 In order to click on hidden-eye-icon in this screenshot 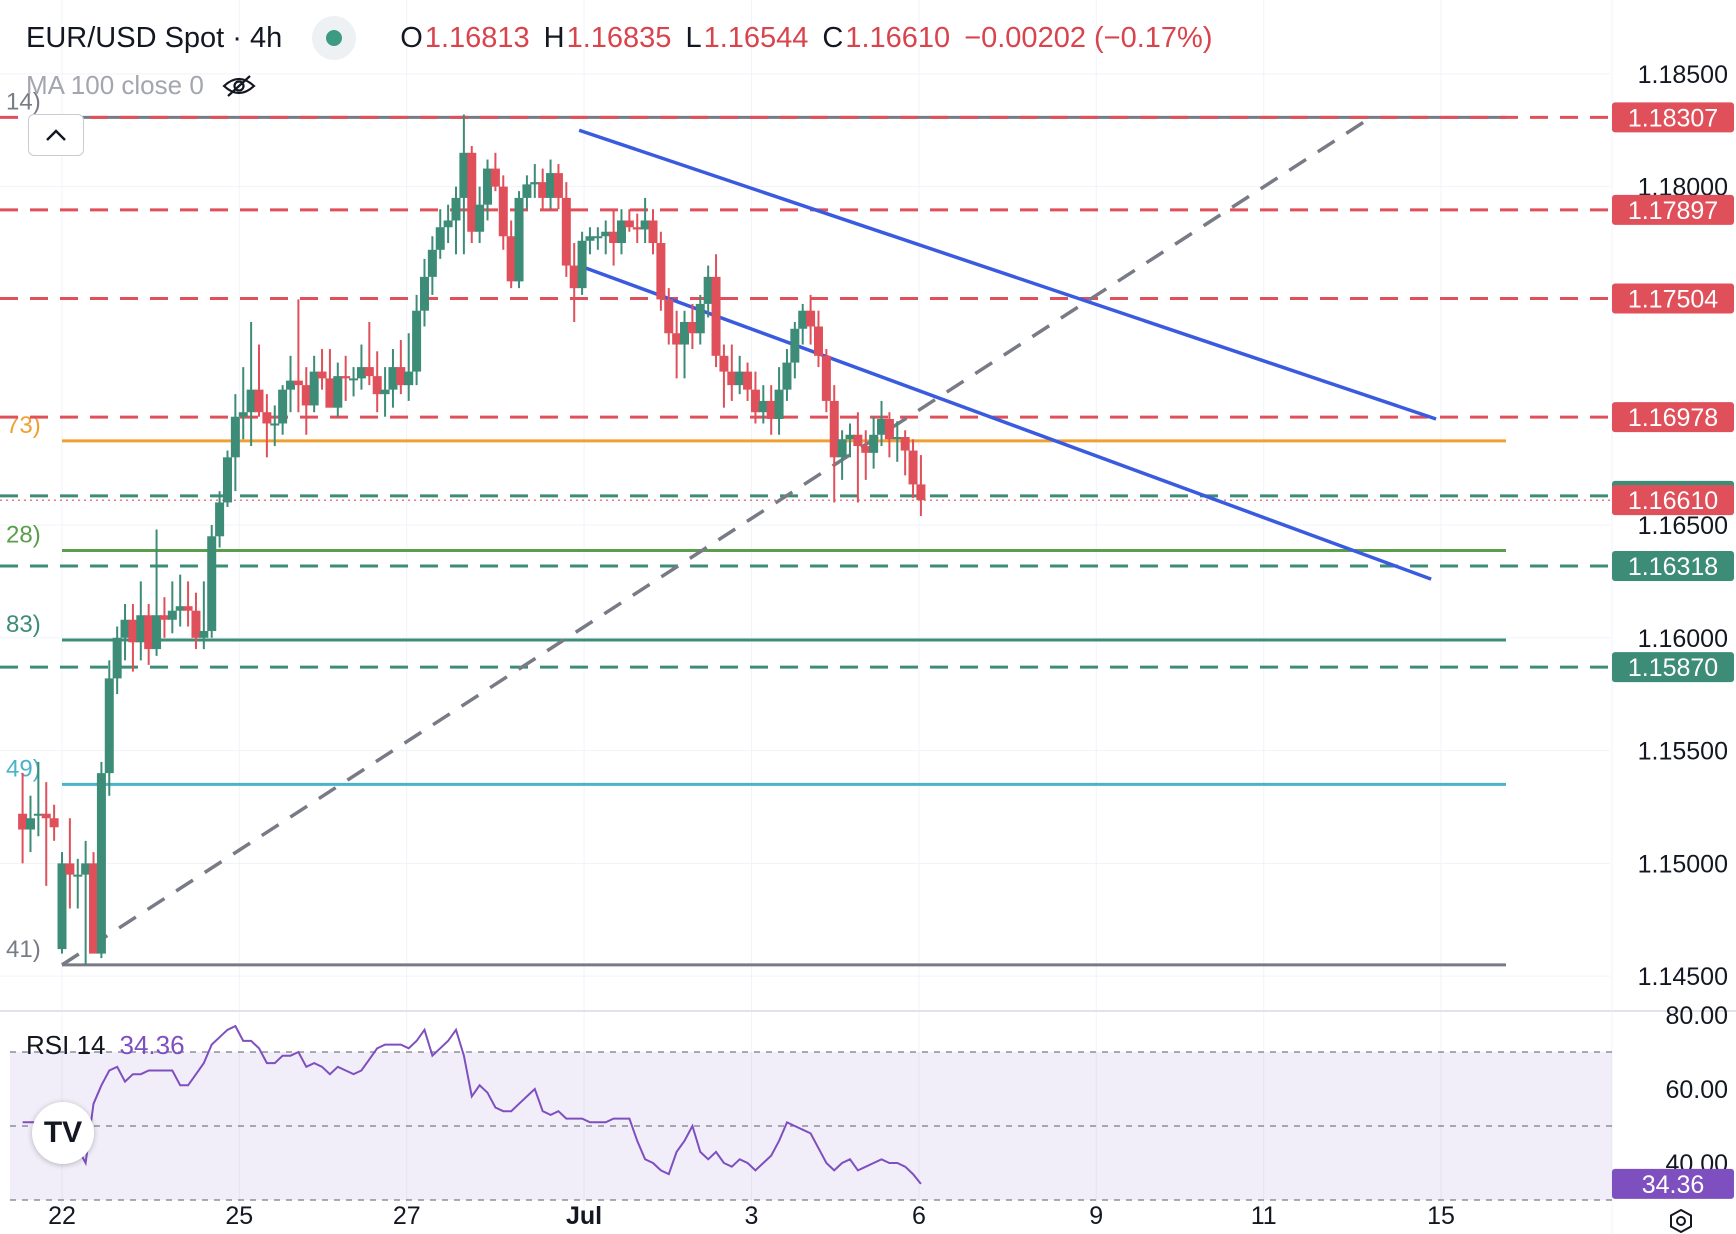, I will do `click(239, 86)`.